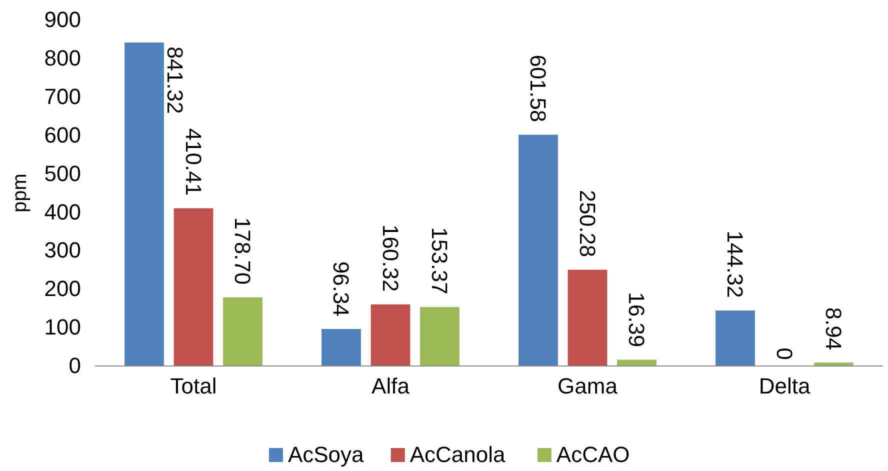 The height and width of the screenshot is (471, 888). Describe the element at coordinates (62, 135) in the screenshot. I see `y-tick-label: 600` at that location.